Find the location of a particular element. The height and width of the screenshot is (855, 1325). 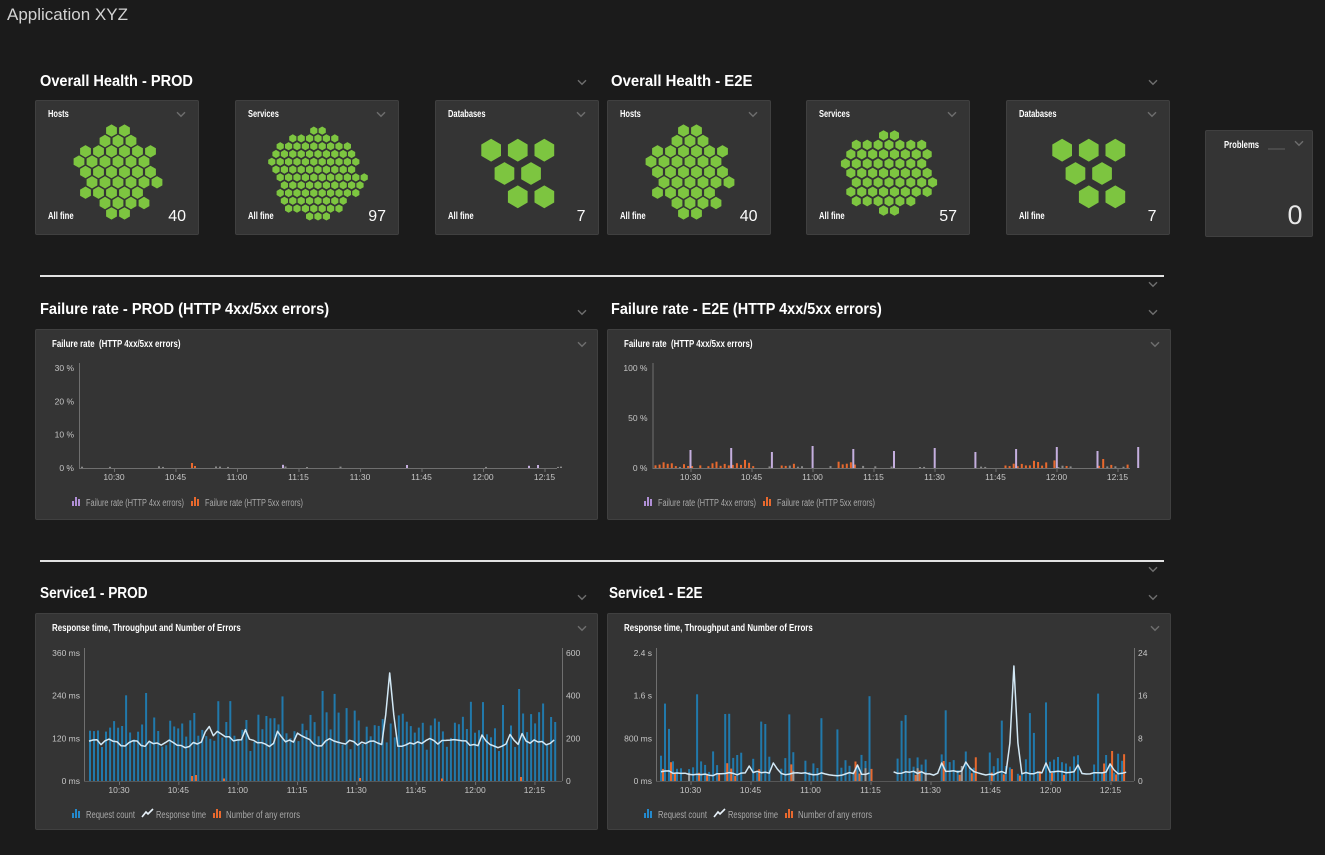

svg-text: 600 is located at coordinates (573, 653).